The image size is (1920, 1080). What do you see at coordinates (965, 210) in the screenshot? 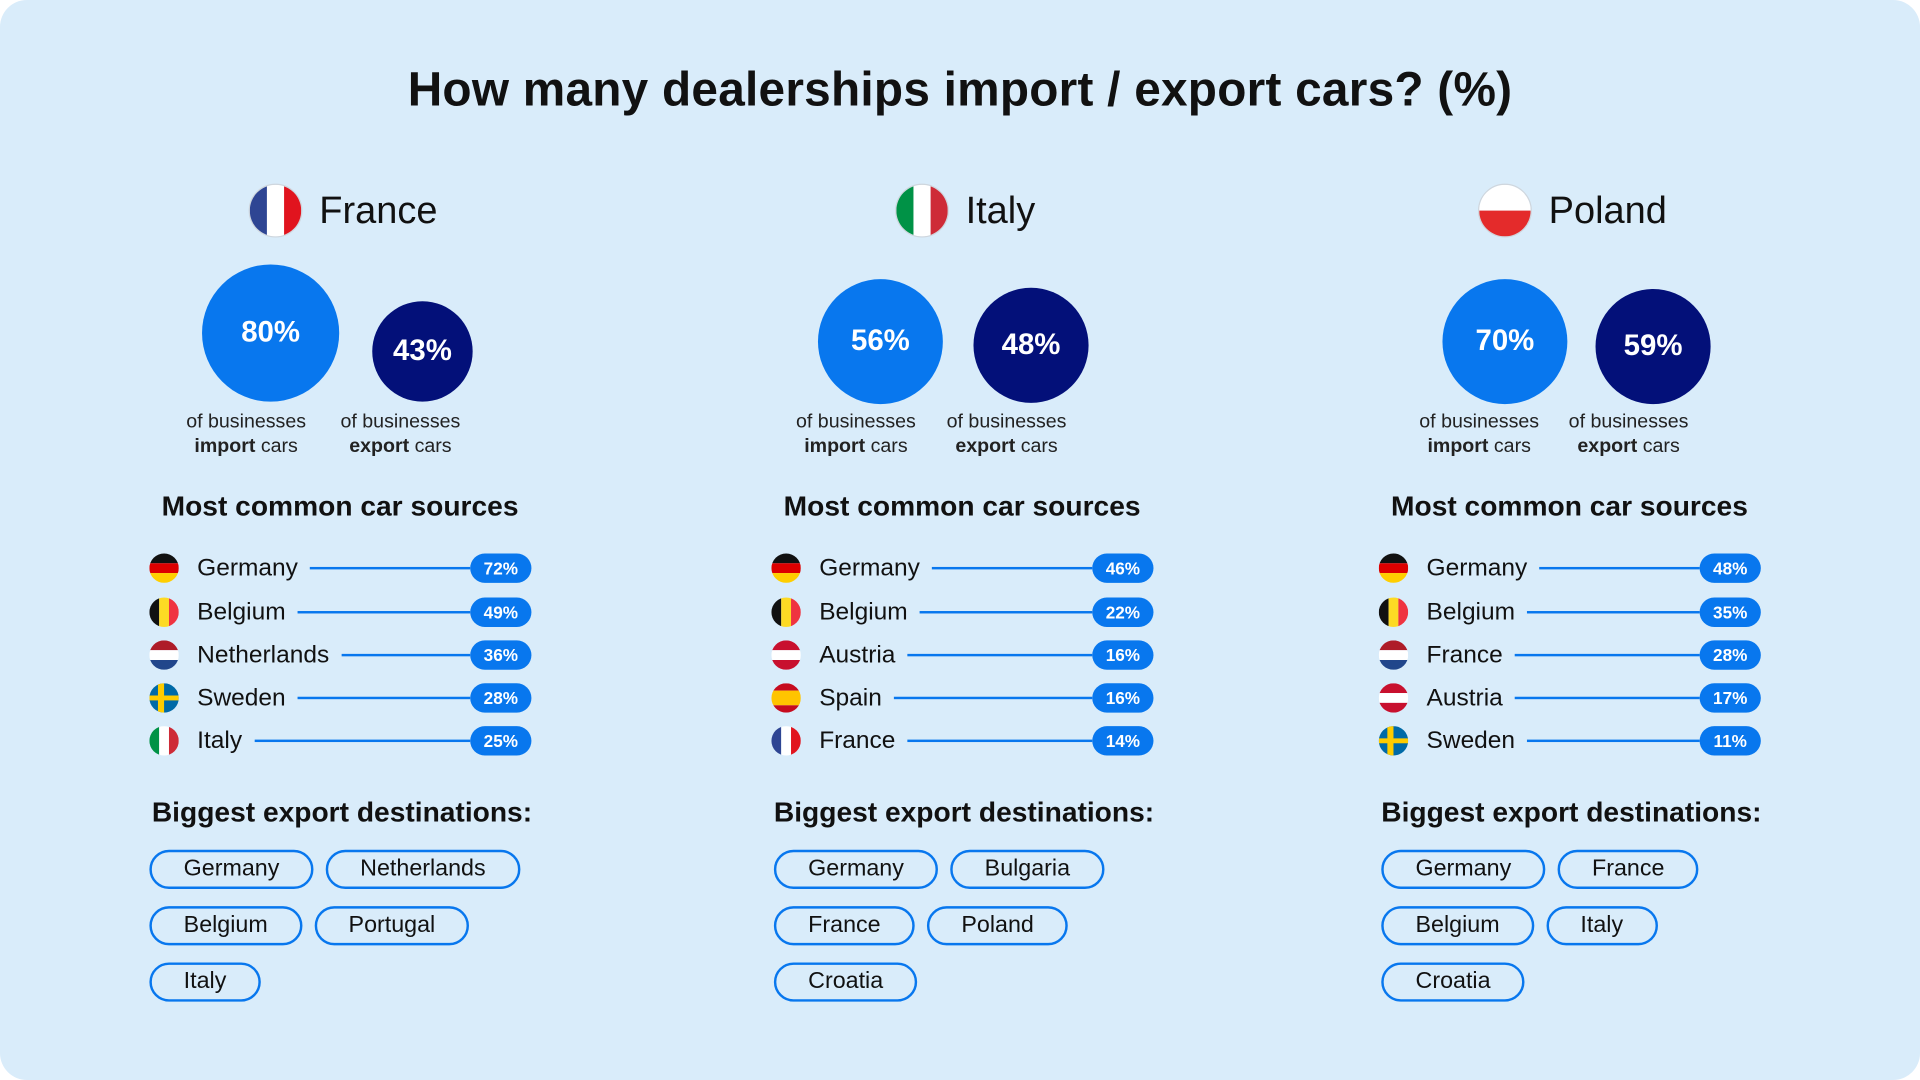
I see `country-header: Italy` at bounding box center [965, 210].